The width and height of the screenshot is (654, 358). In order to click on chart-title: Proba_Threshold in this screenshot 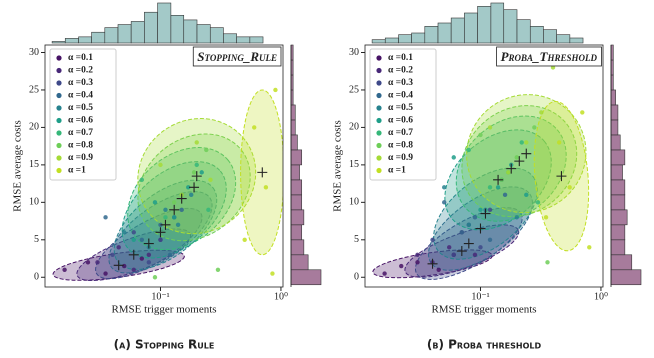, I will do `click(549, 56)`.